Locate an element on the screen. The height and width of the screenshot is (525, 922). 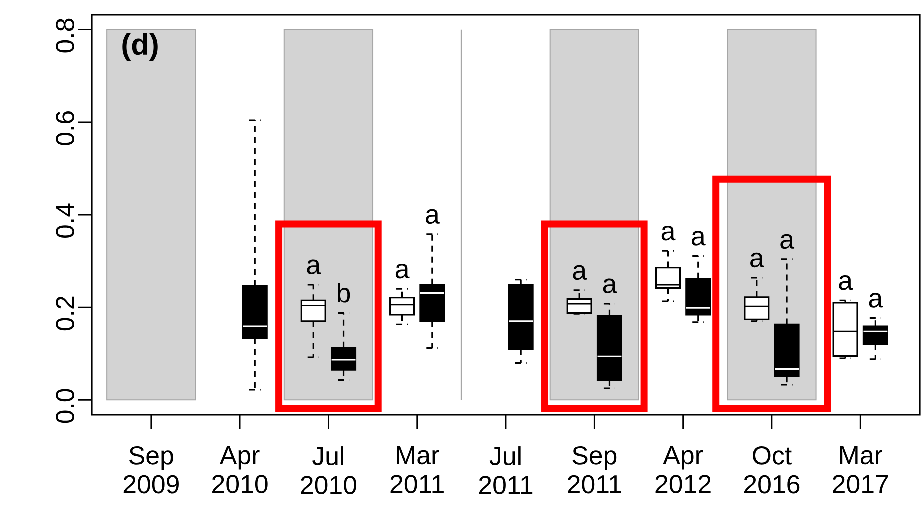
y-tick-label: 0.8 is located at coordinates (65, 35).